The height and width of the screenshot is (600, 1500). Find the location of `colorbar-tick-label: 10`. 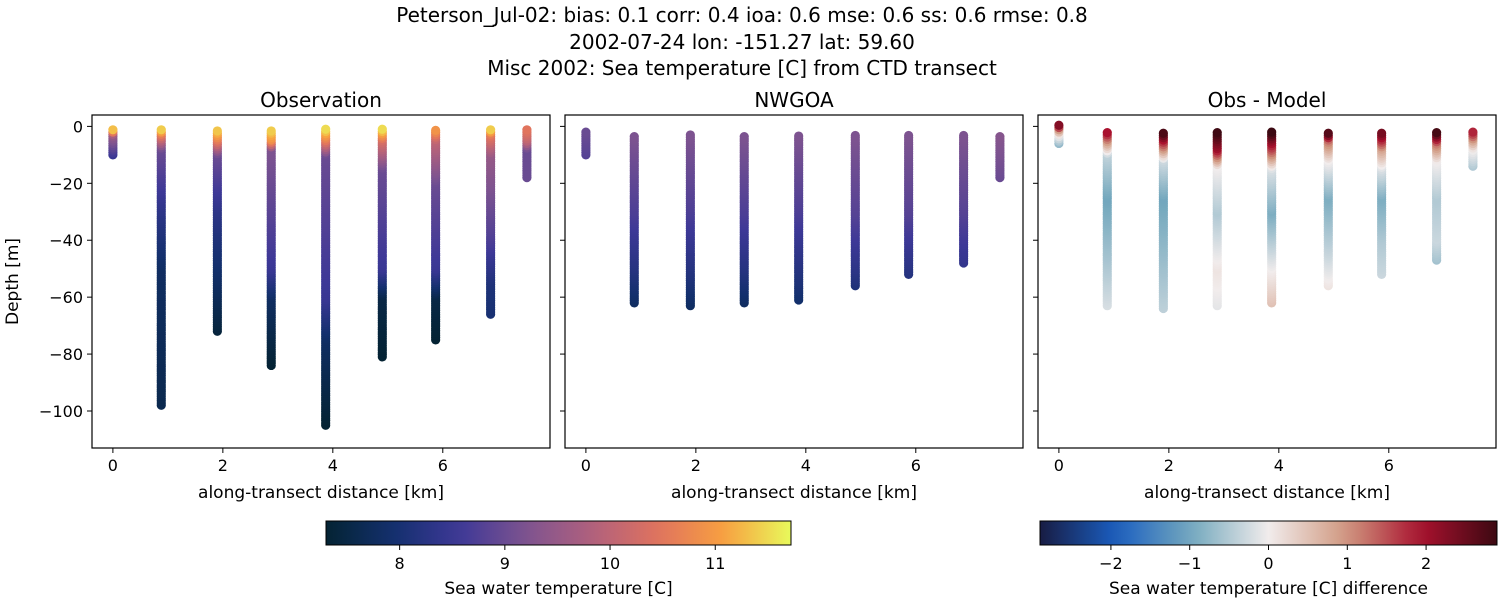

colorbar-tick-label: 10 is located at coordinates (610, 563).